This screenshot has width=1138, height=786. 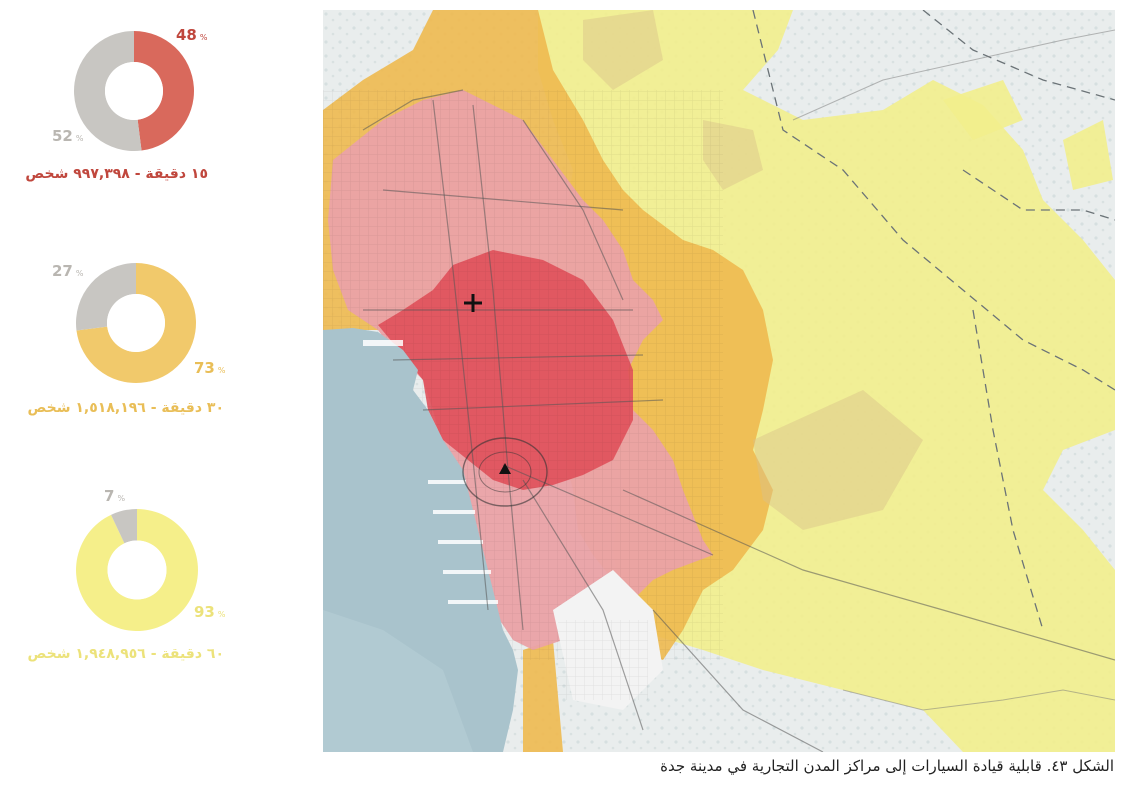 What do you see at coordinates (109, 496) in the screenshot?
I see `remainder-number: 7` at bounding box center [109, 496].